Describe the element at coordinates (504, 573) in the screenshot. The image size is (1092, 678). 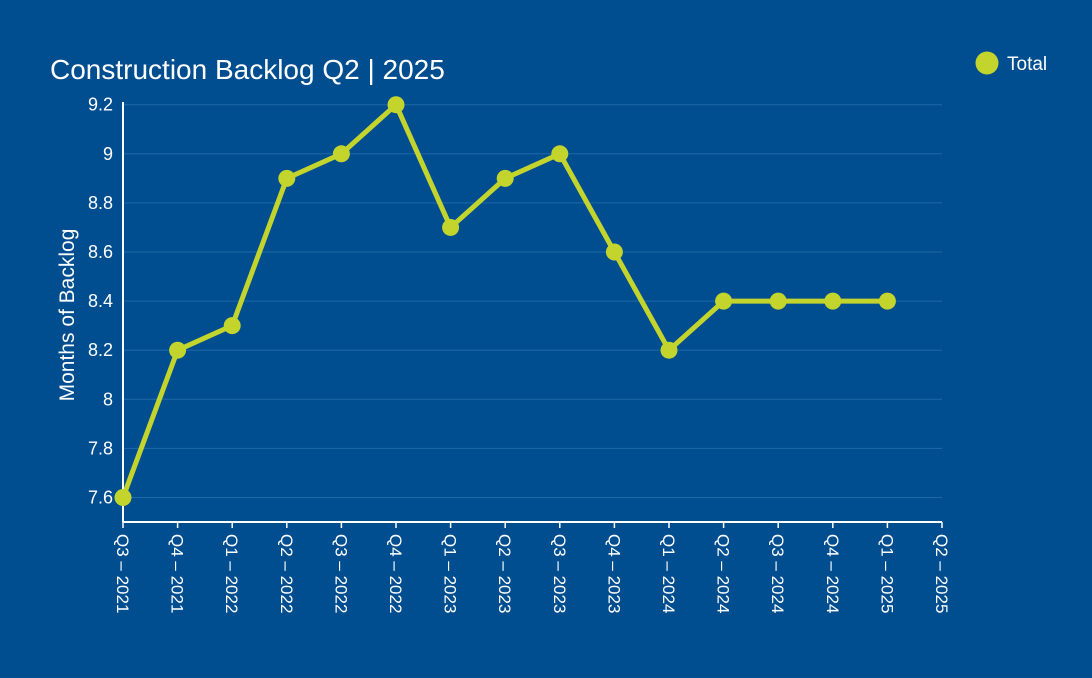
I see `x-tick-label: Q2 – 2023` at that location.